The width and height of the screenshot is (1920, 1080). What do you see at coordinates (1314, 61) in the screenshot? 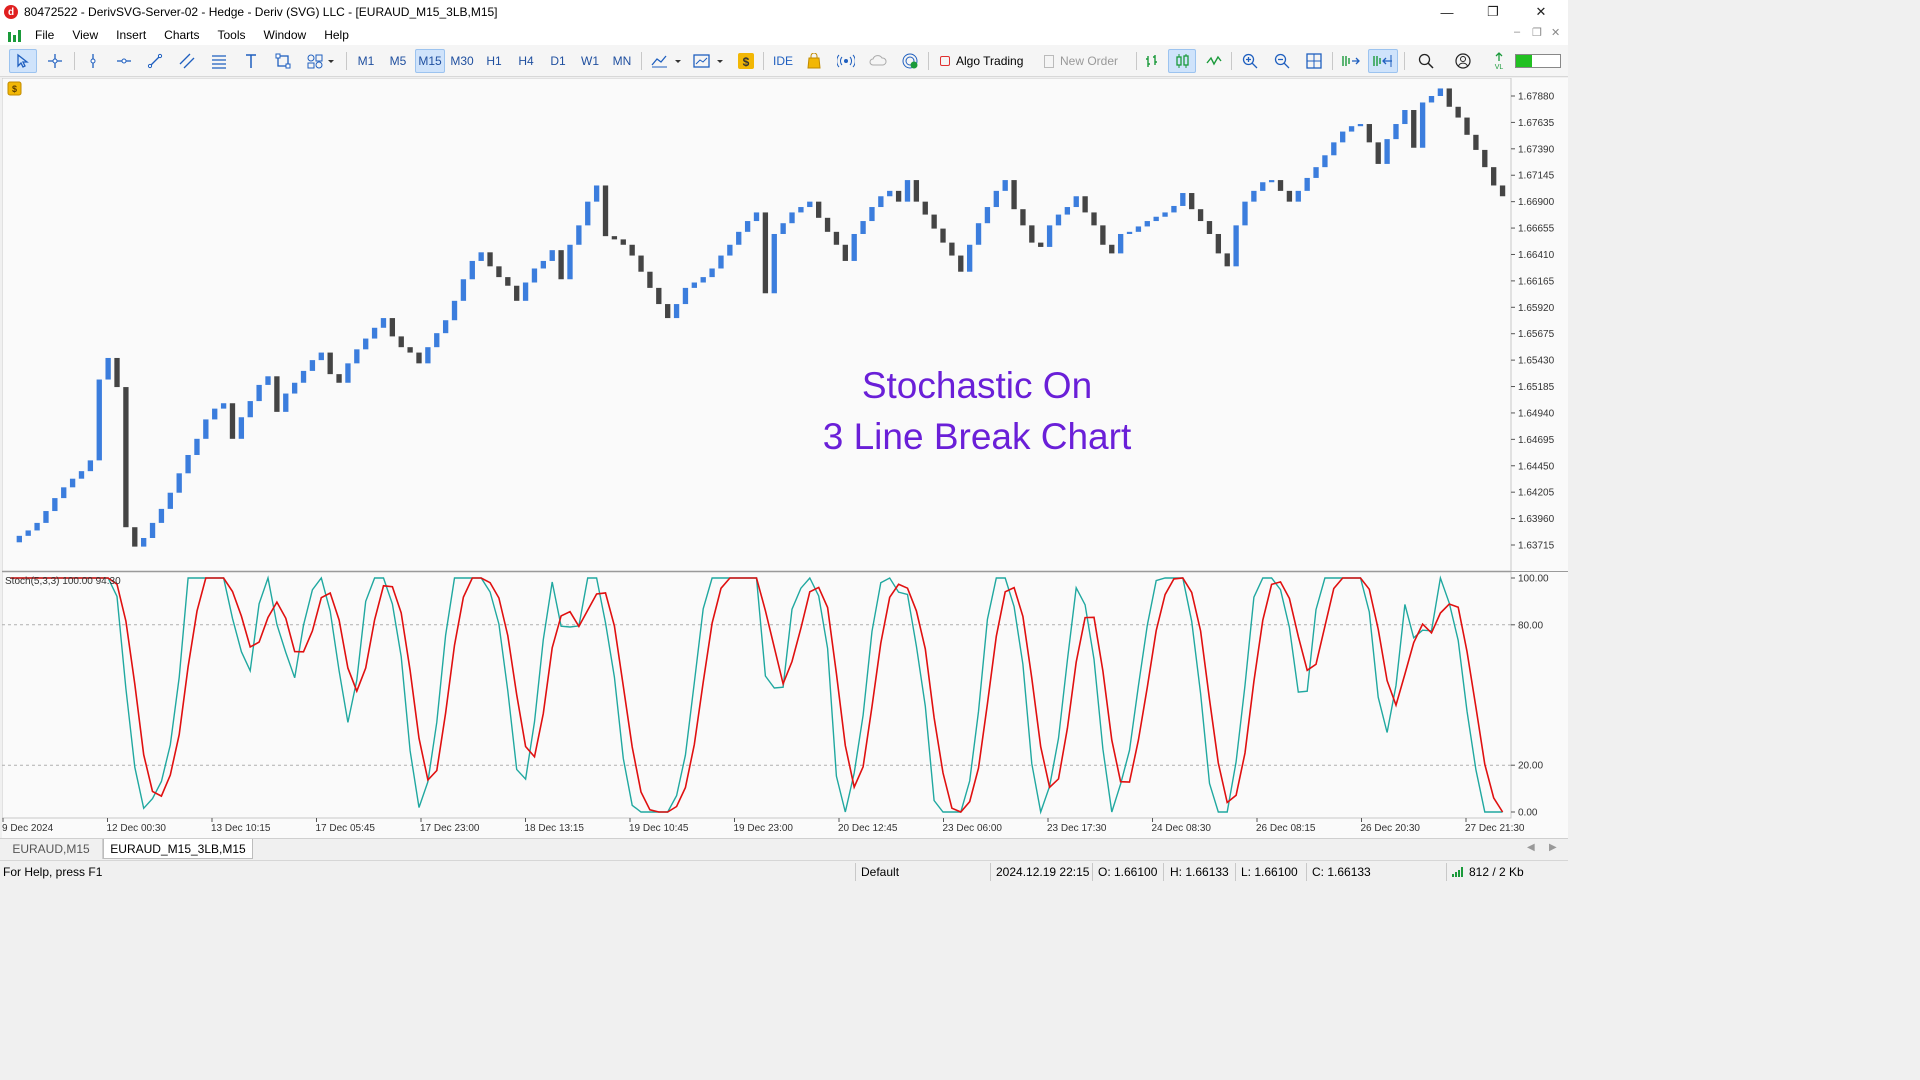
I see `tile-icon` at bounding box center [1314, 61].